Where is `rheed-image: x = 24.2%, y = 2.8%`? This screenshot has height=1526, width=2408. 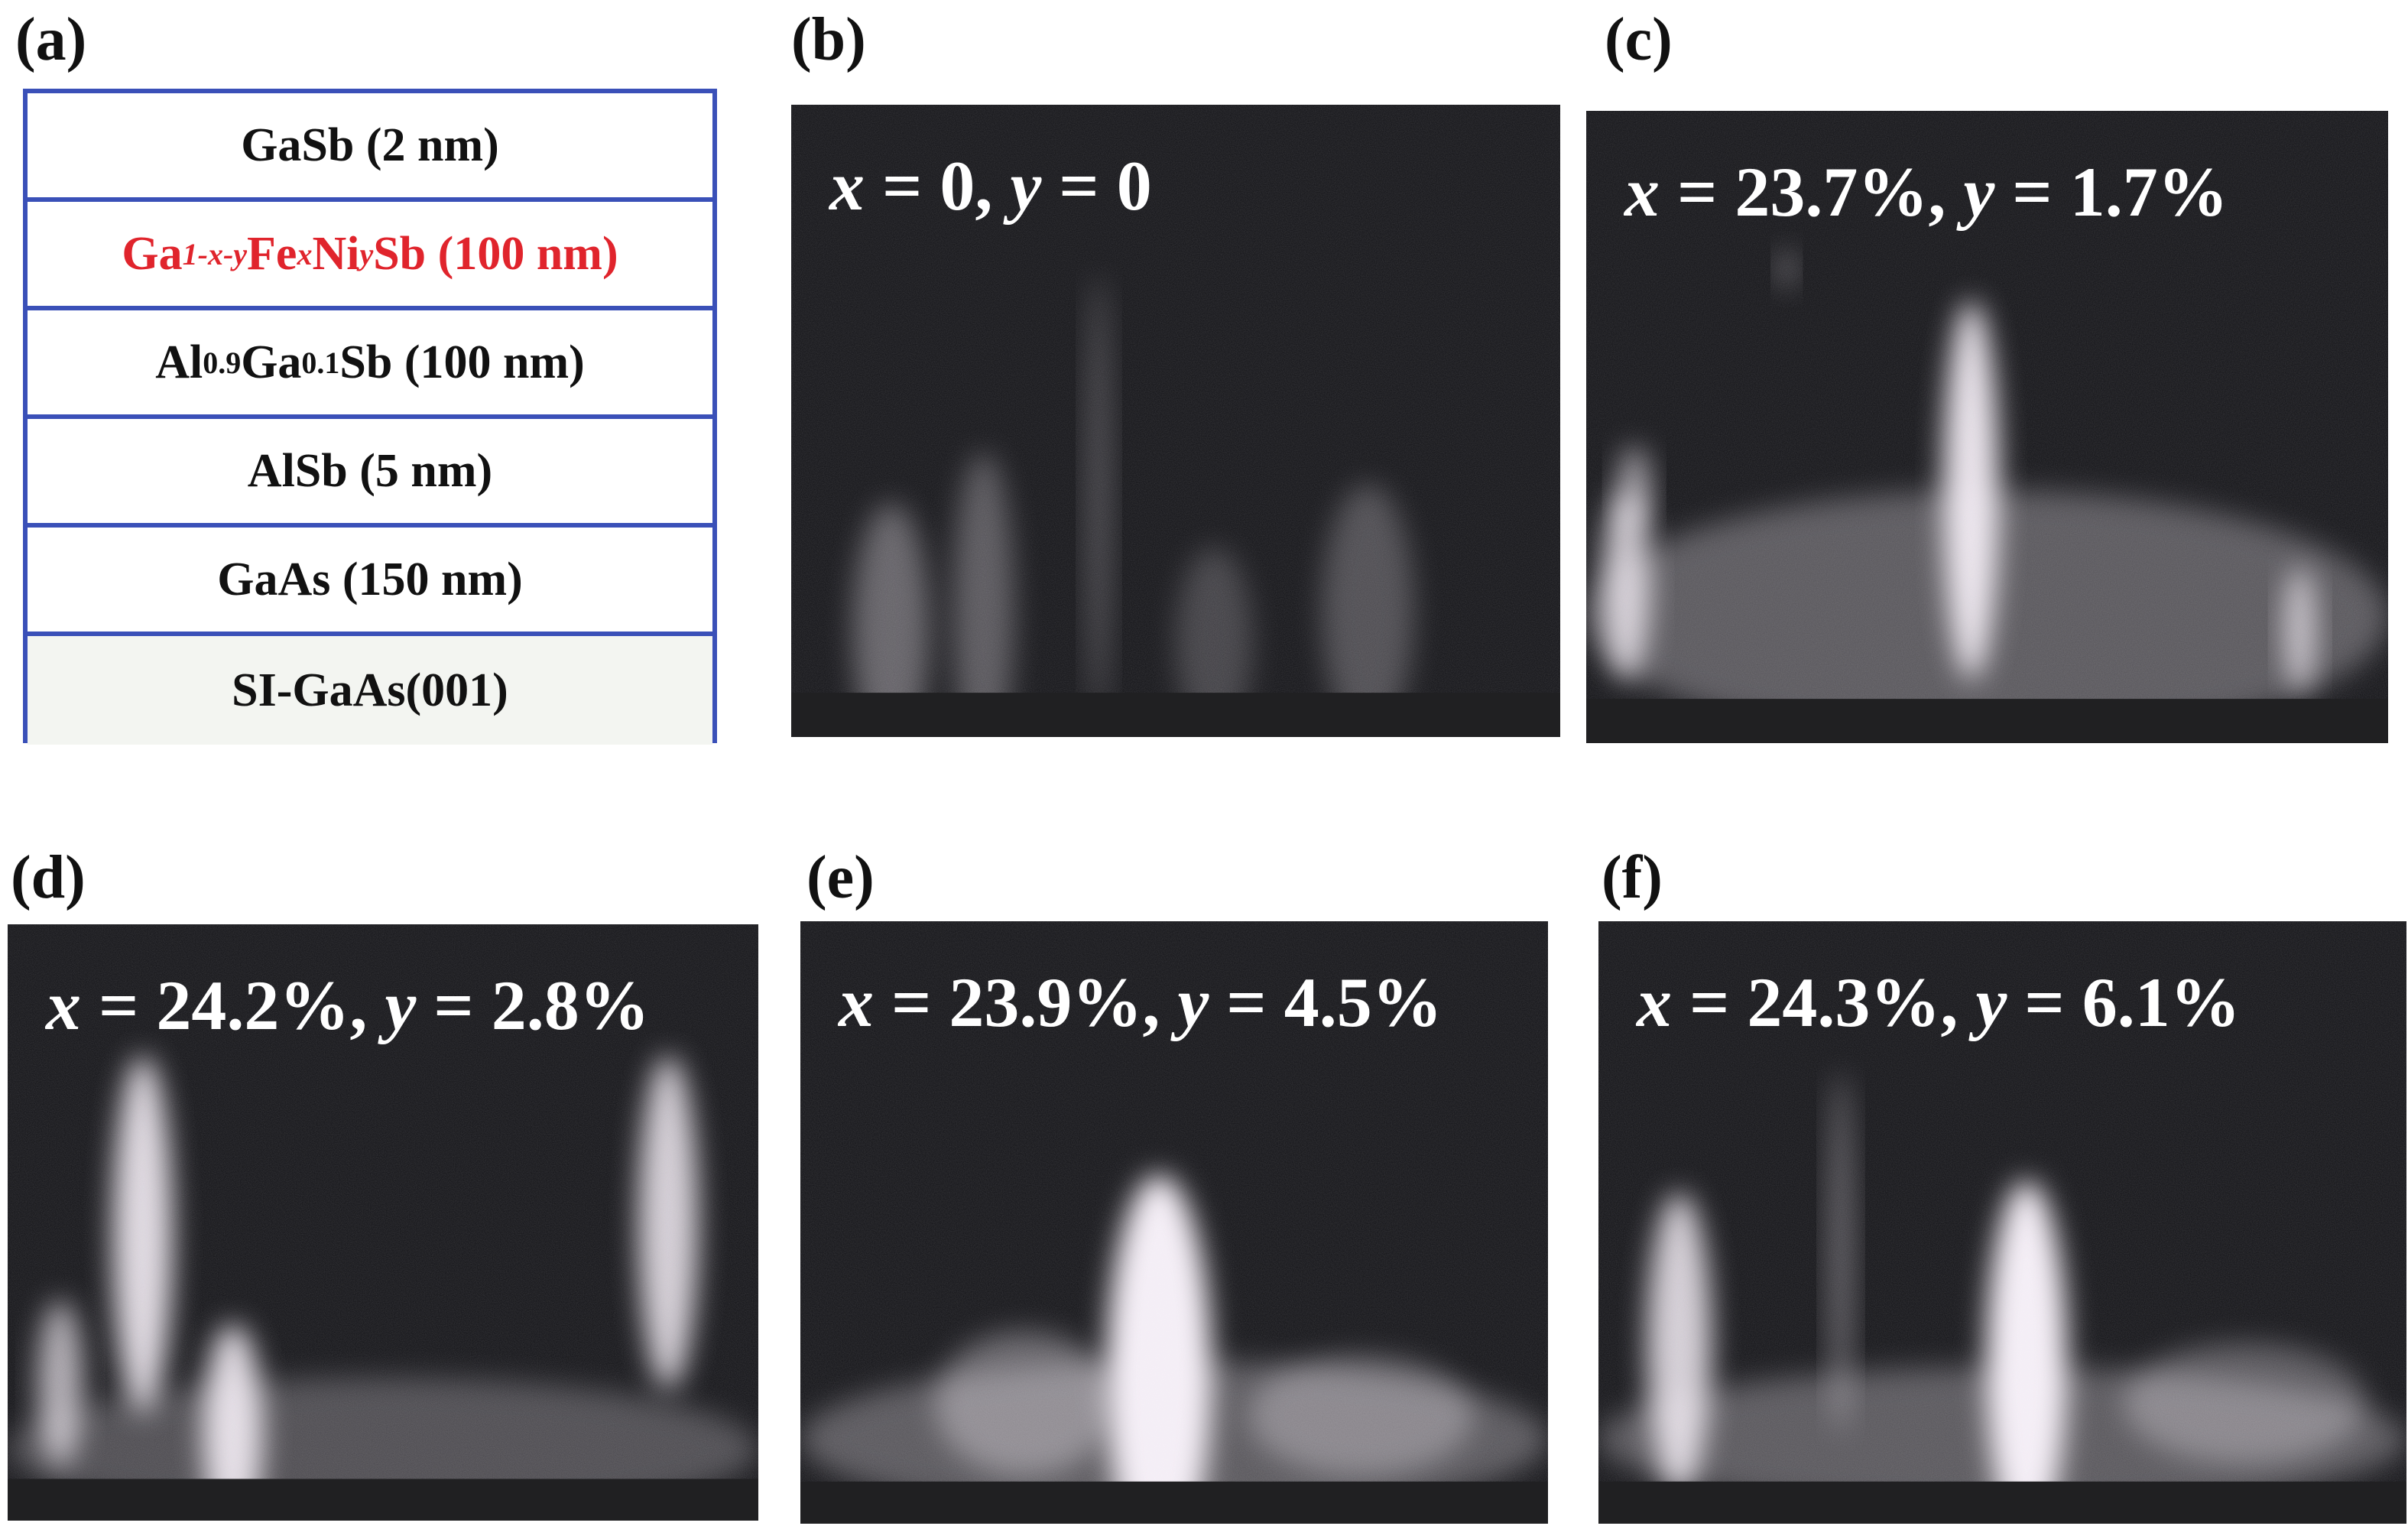
rheed-image: x = 24.2%, y = 2.8% is located at coordinates (383, 1223).